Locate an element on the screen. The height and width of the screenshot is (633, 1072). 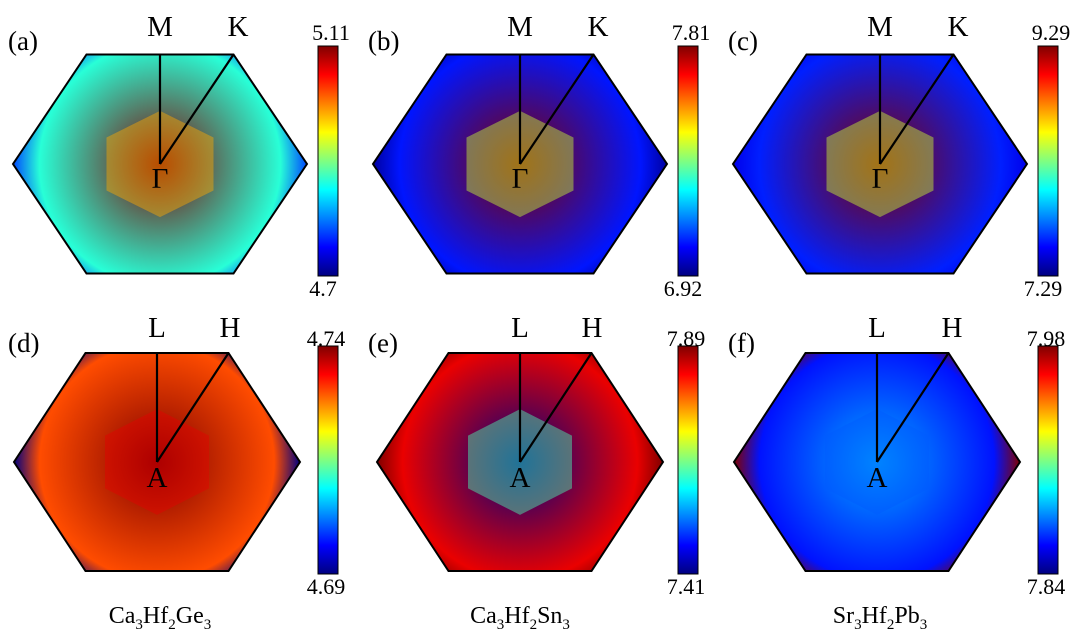
colorbar-min-label: 6.92 is located at coordinates (683, 288).